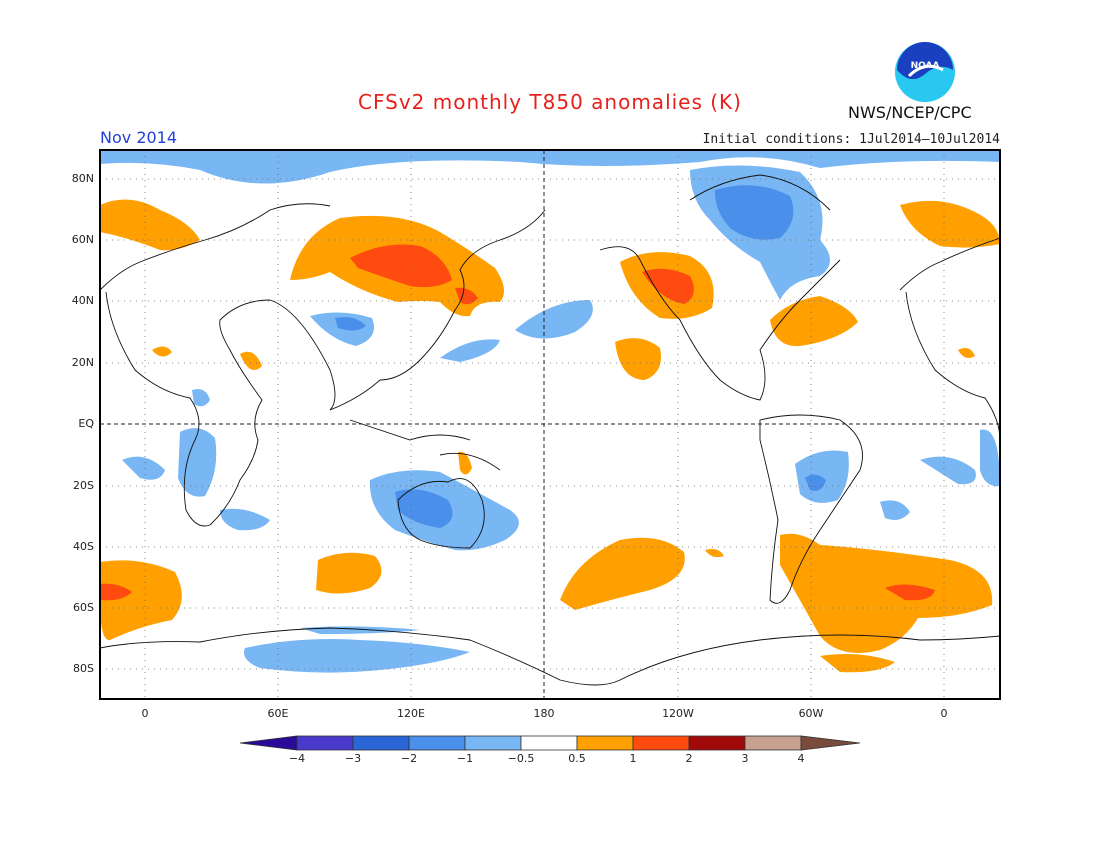 The image size is (1100, 850). What do you see at coordinates (82, 300) in the screenshot?
I see `lat-label-40n: 40N` at bounding box center [82, 300].